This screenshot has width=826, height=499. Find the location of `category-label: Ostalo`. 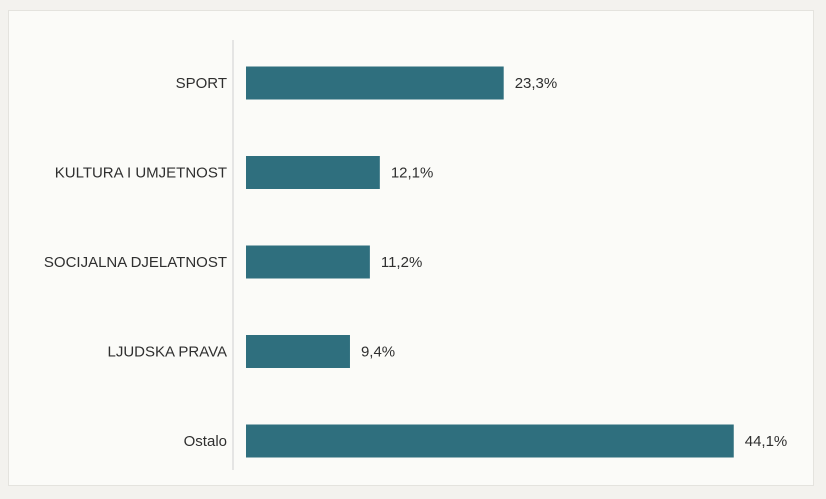

category-label: Ostalo is located at coordinates (205, 441).